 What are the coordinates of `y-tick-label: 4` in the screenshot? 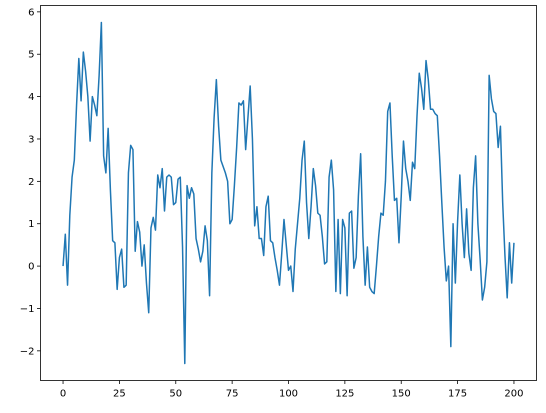 It's located at (31, 97).